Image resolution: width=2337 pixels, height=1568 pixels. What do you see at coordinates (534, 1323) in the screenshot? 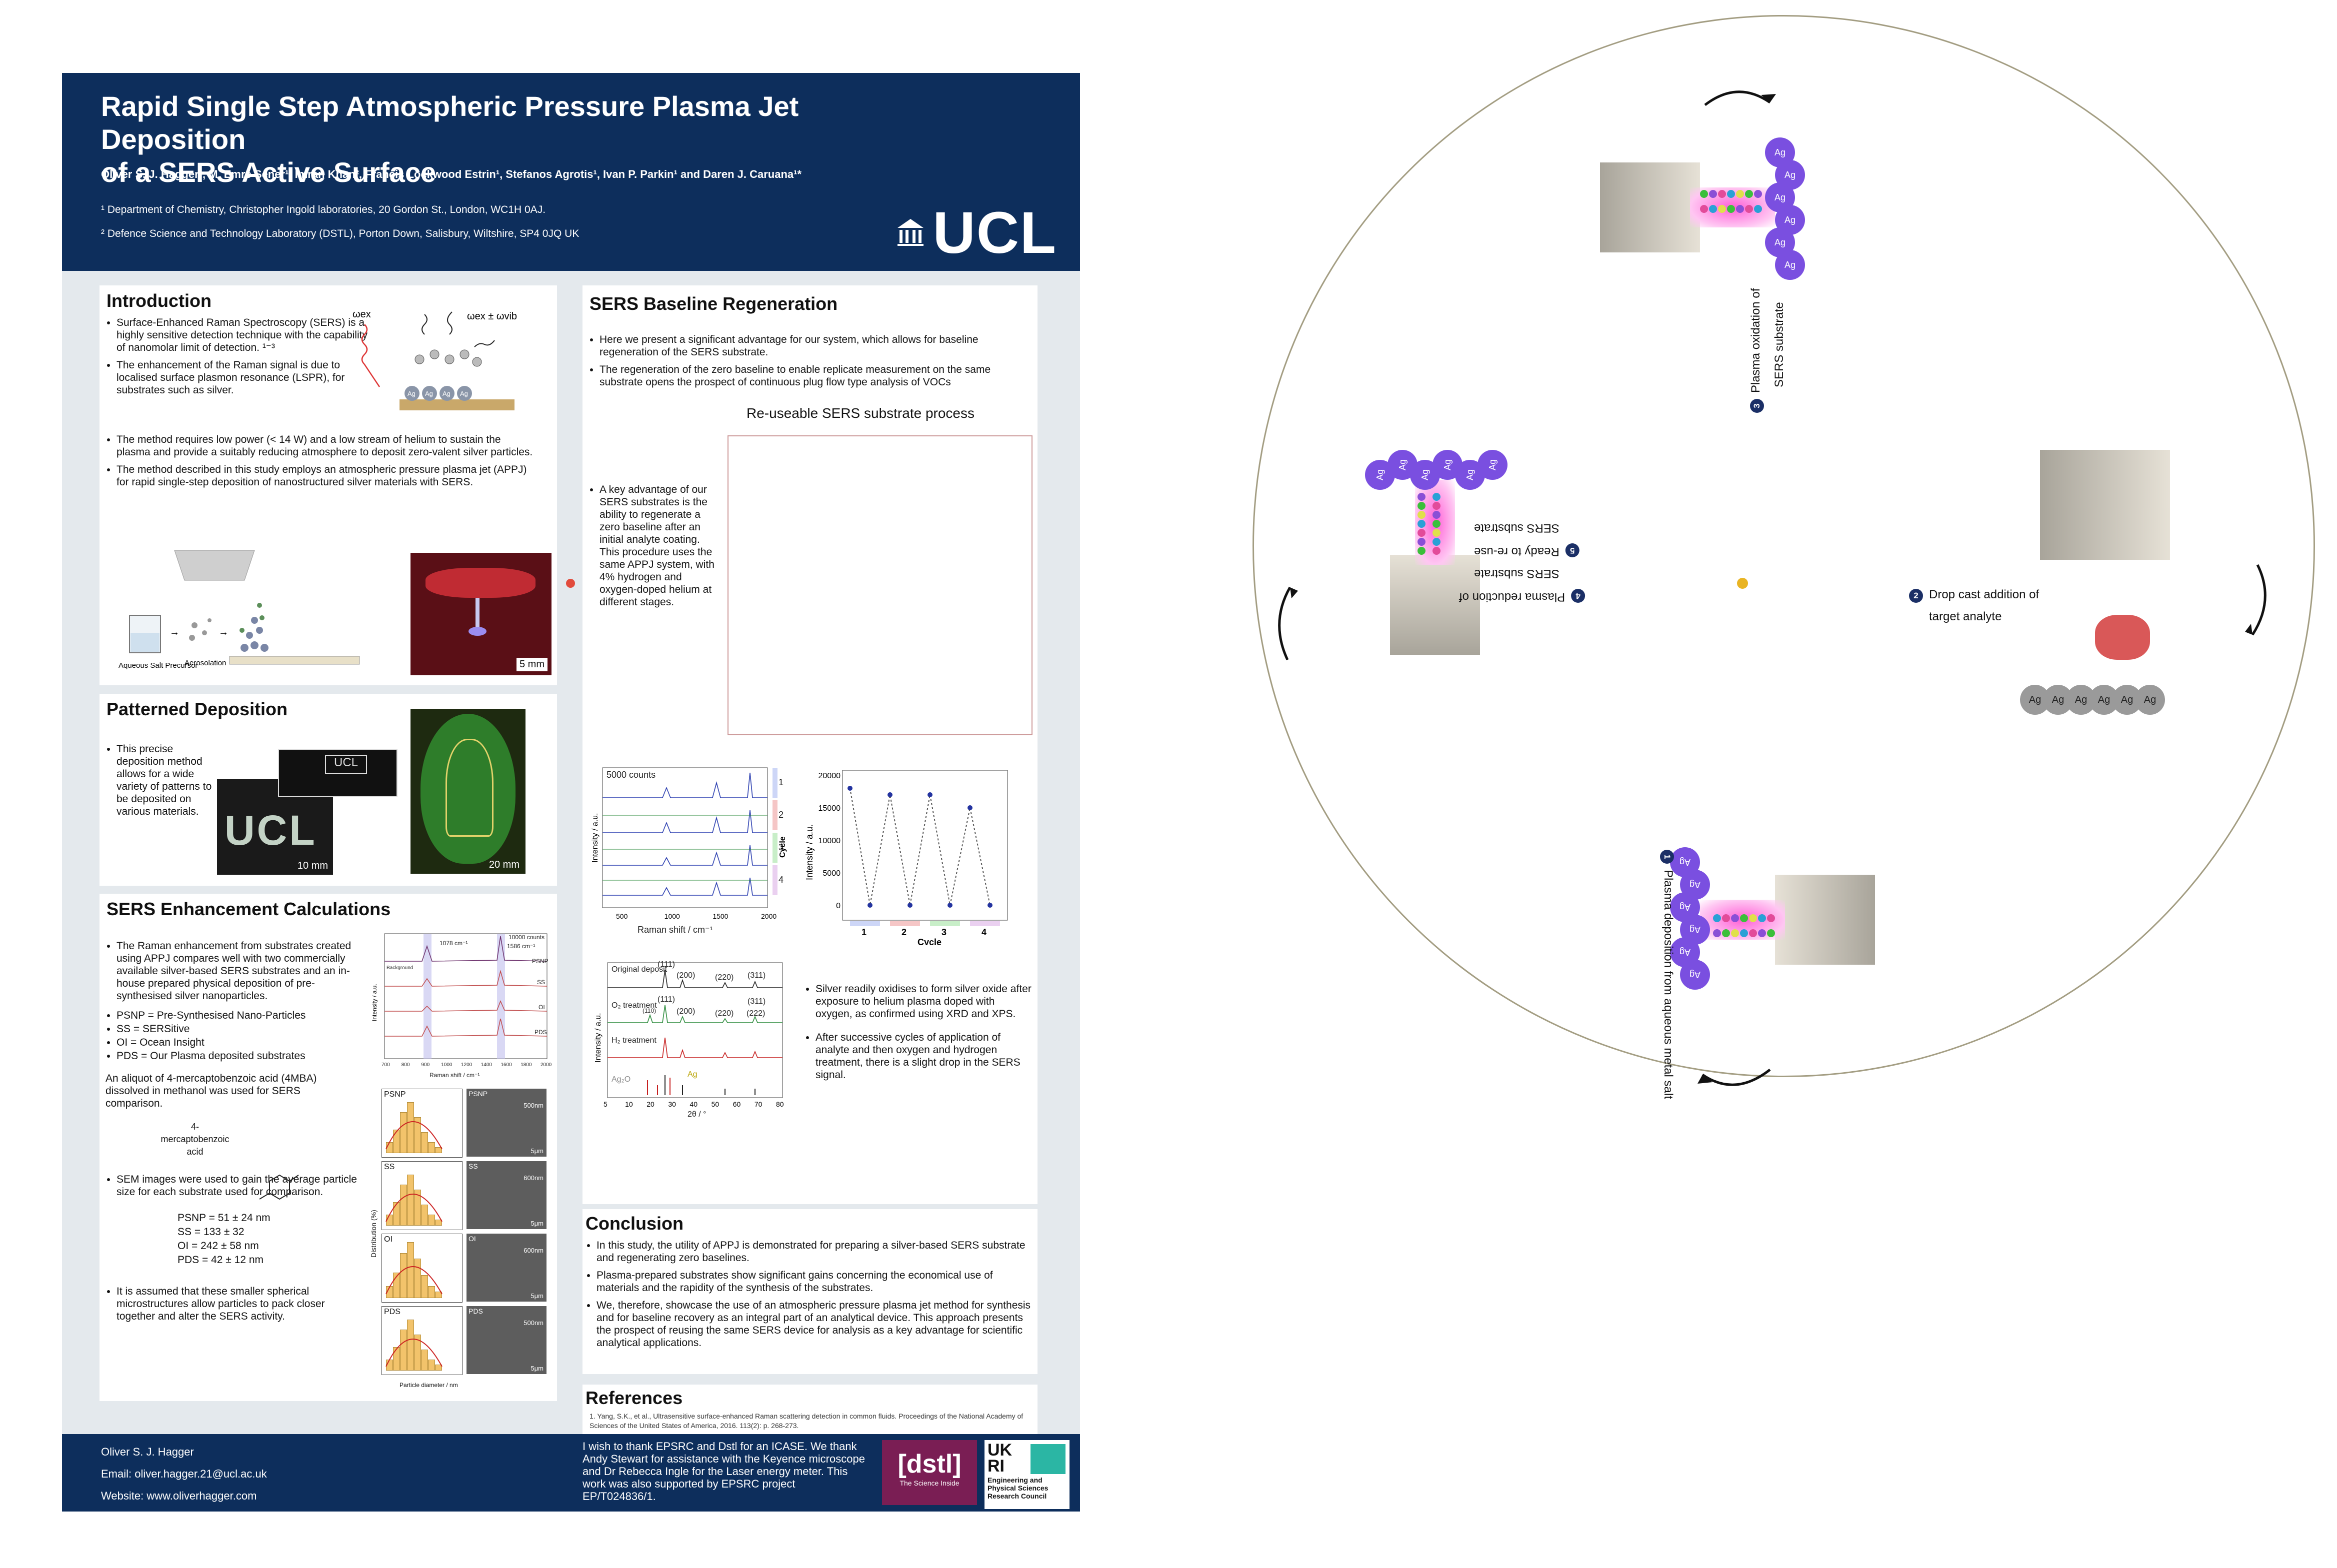
I see `sem-scale-a: 500nm` at bounding box center [534, 1323].